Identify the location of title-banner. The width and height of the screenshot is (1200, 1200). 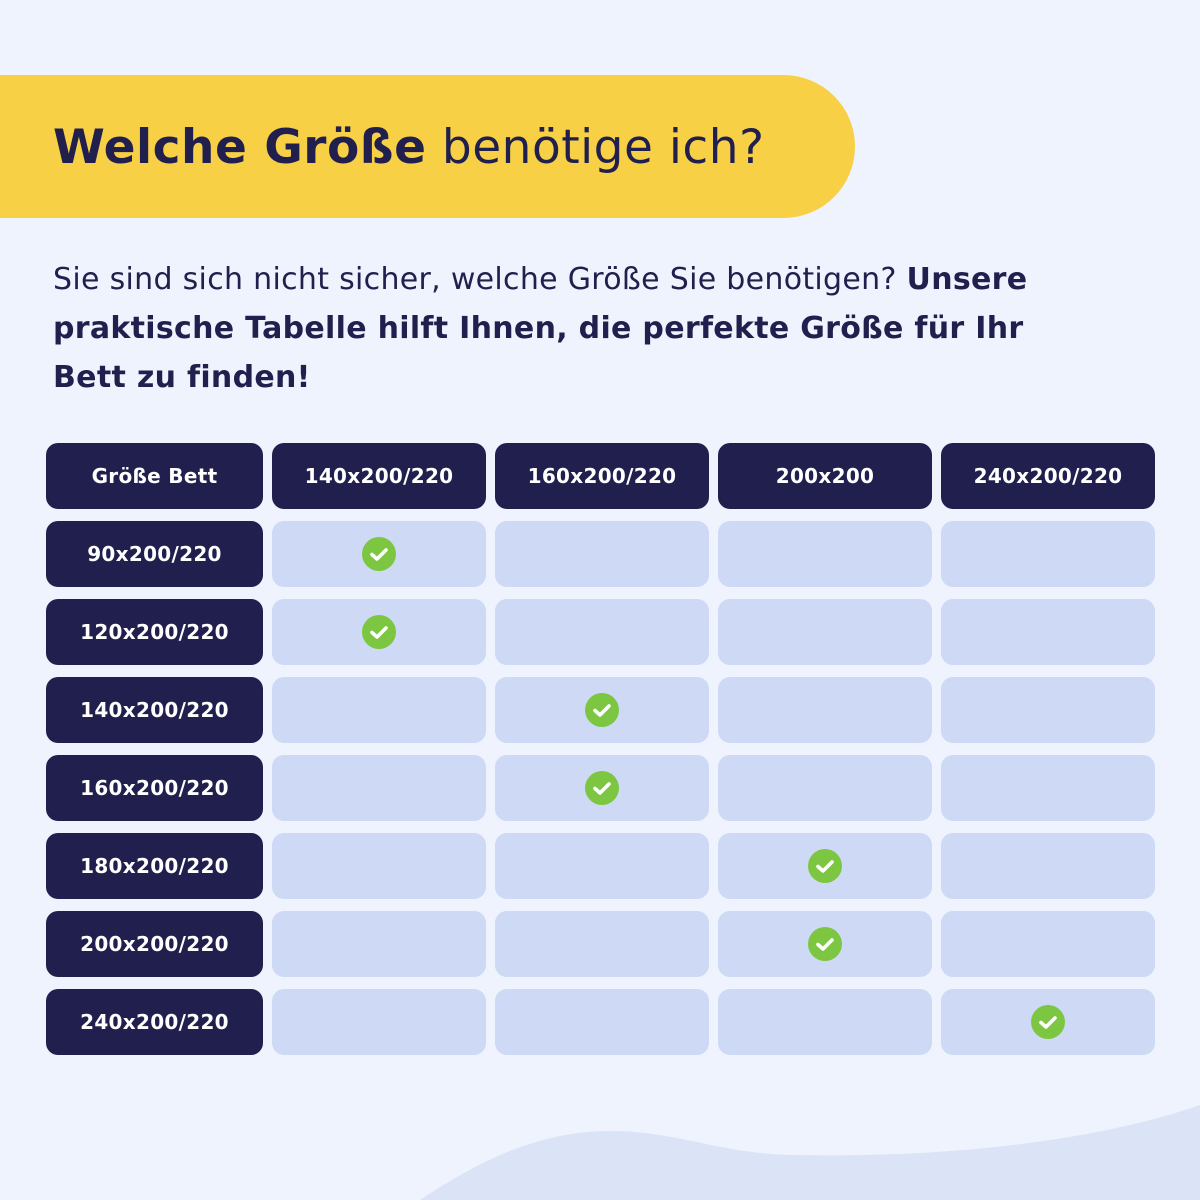
(427, 146).